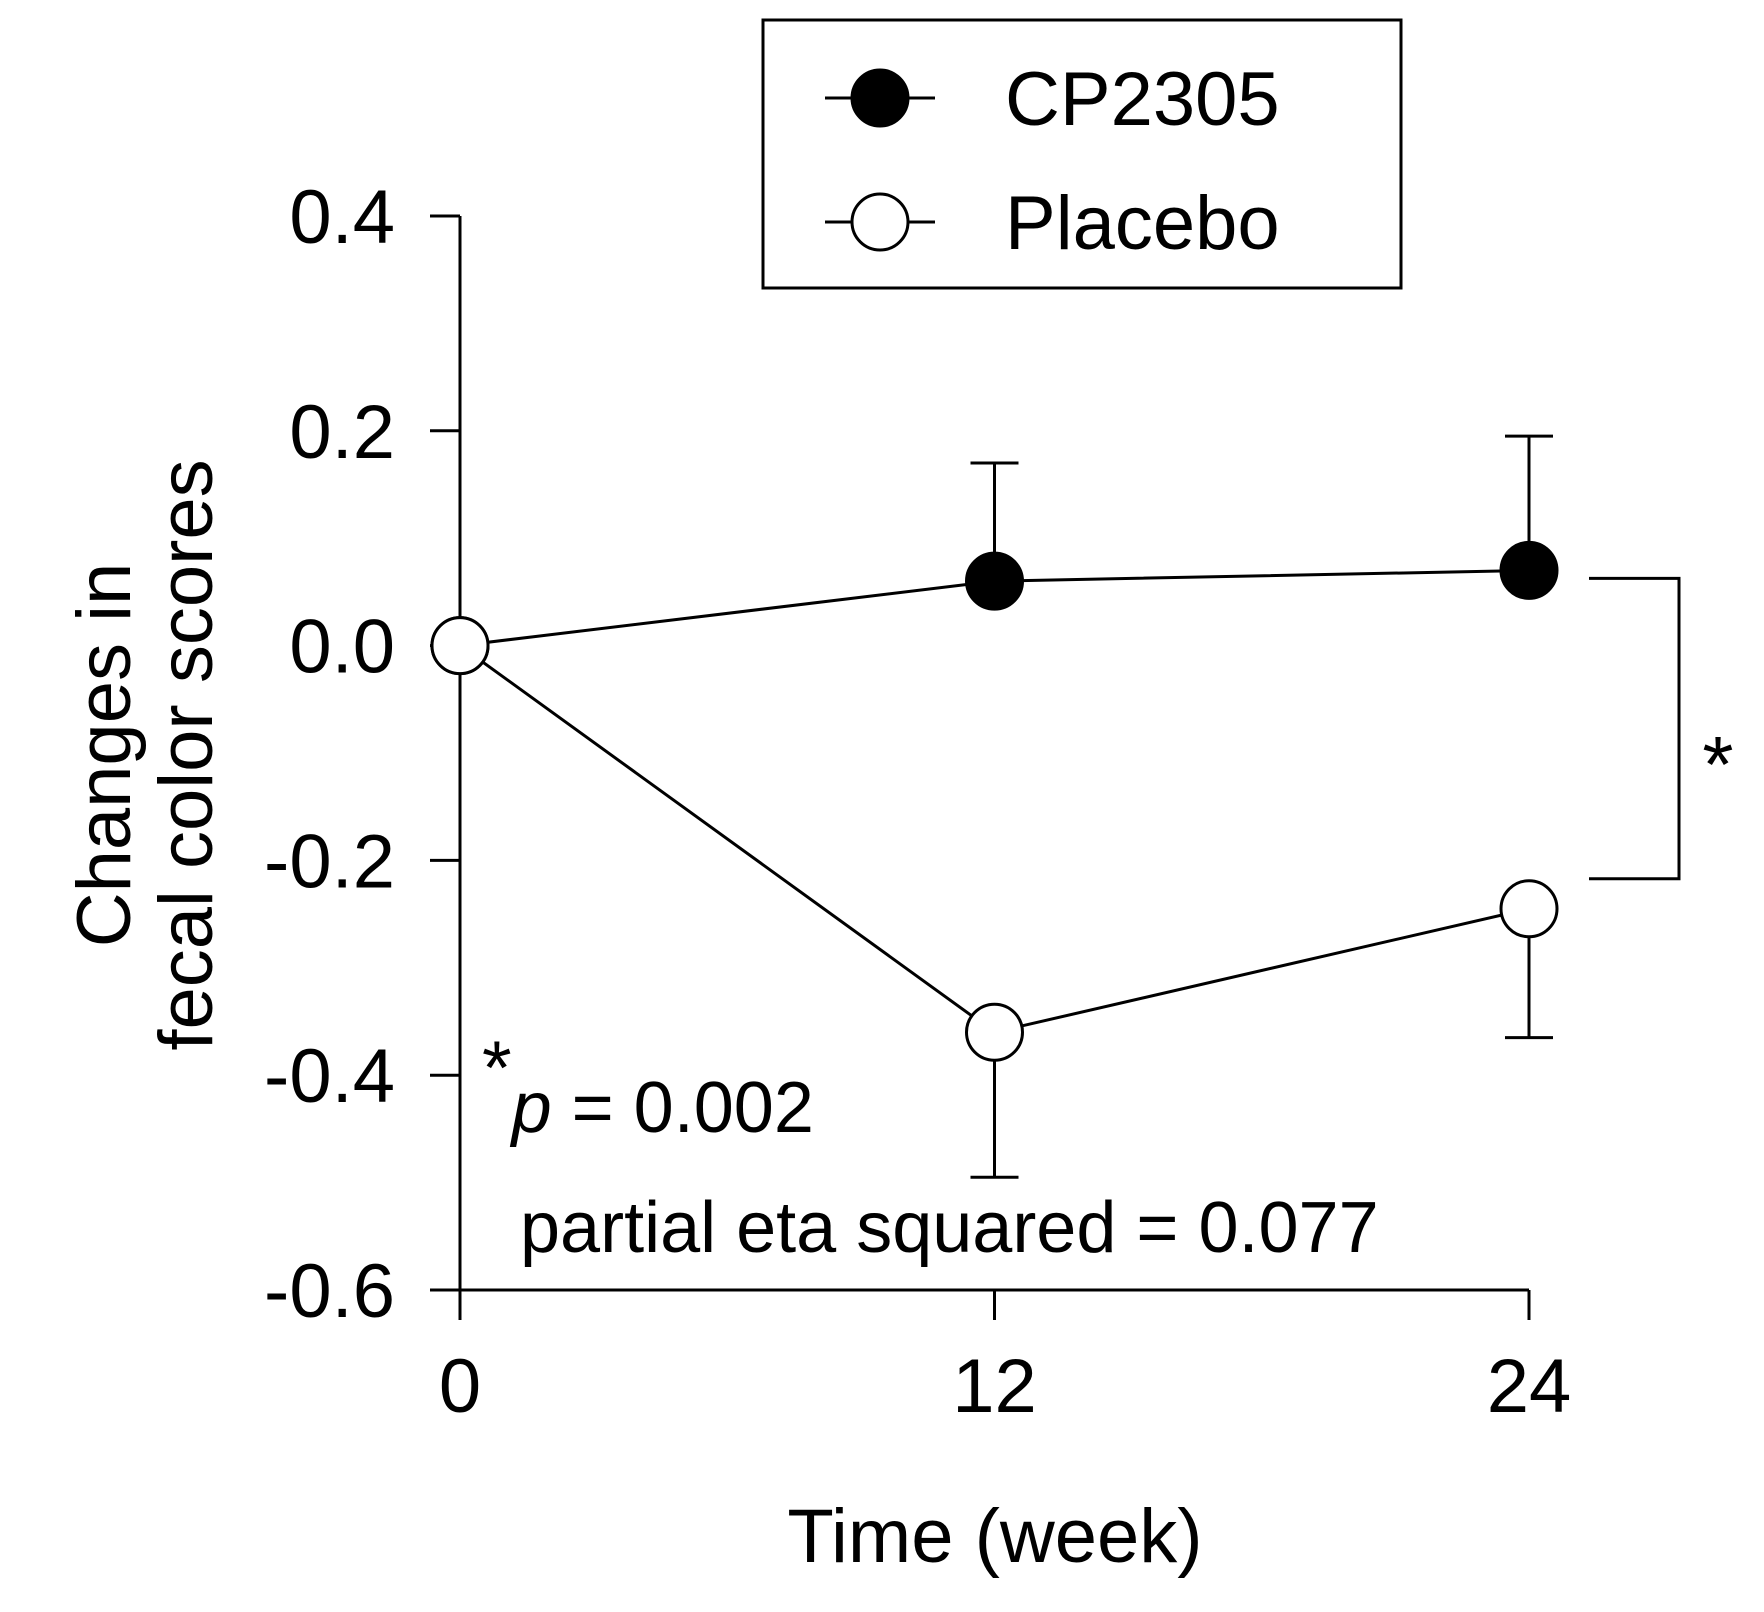  Describe the element at coordinates (342, 217) in the screenshot. I see `y-tick-label-0: 0.4` at that location.